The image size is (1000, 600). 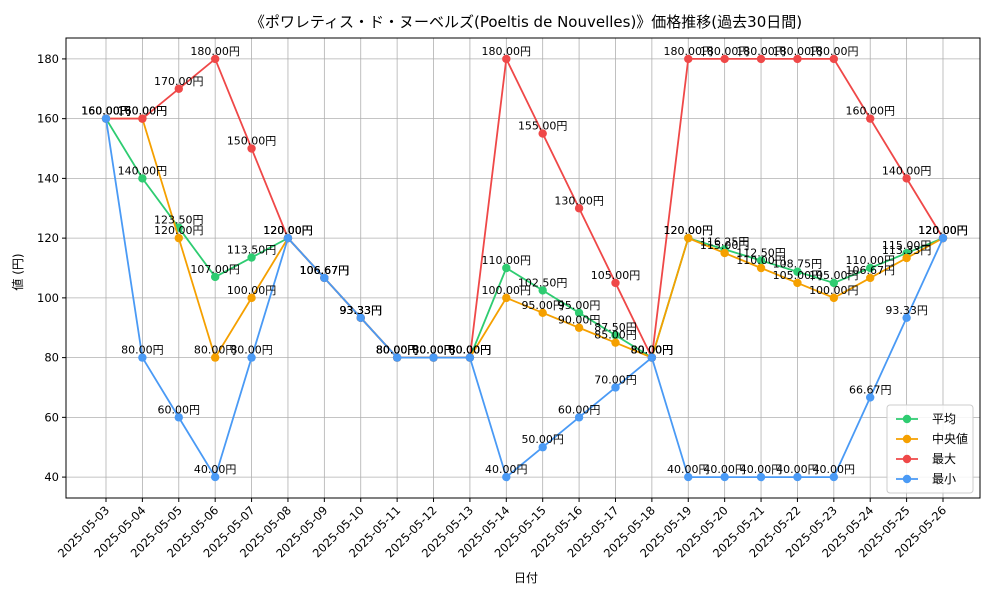 I want to click on data-label: 115.00円, so click(x=907, y=245).